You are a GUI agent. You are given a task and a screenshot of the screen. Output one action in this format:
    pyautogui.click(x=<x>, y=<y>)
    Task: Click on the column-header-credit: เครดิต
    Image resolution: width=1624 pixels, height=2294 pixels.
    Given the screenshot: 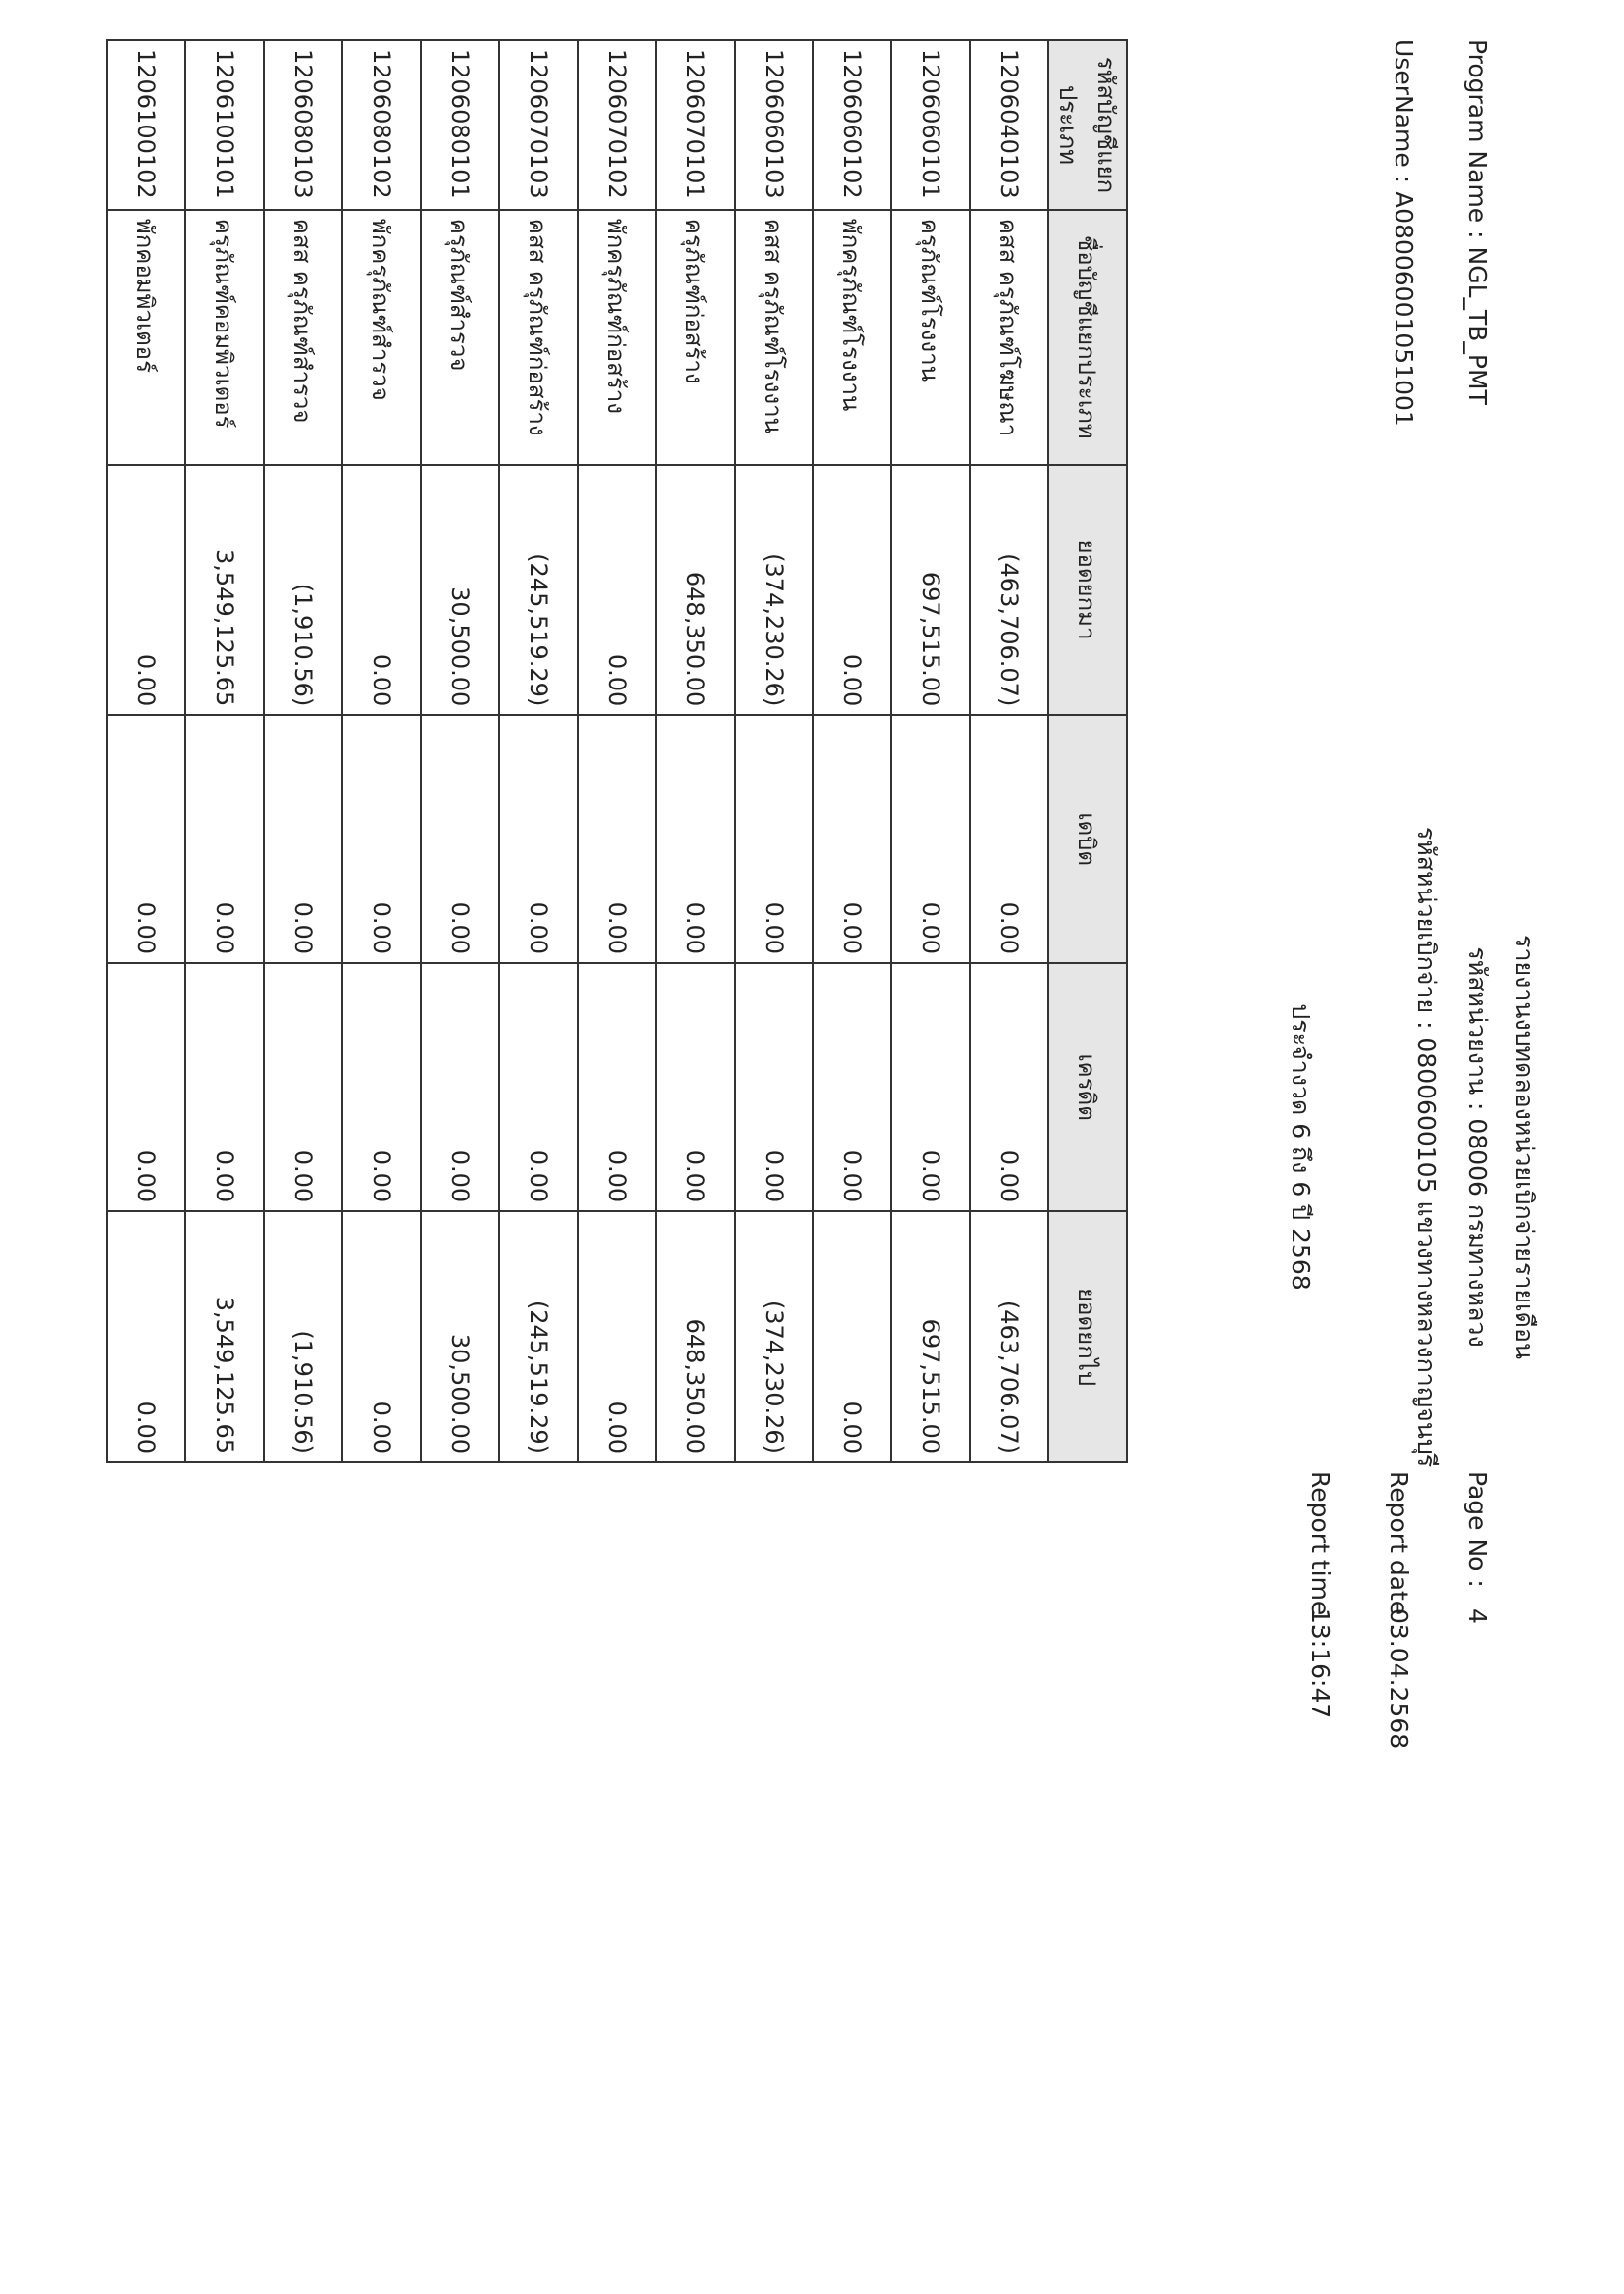 What is the action you would take?
    pyautogui.click(x=1087, y=1087)
    